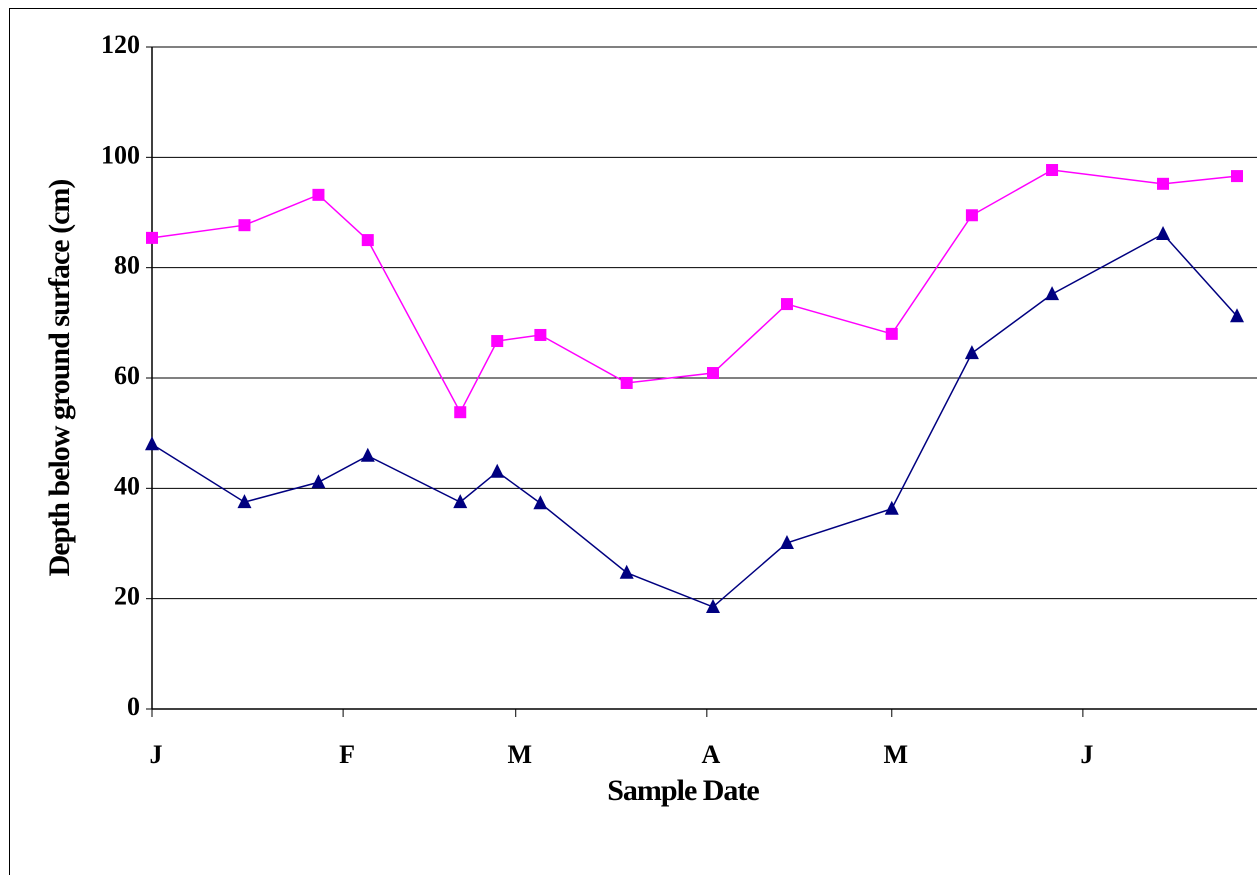 The image size is (1257, 875). I want to click on y-axis-title: Depth below ground surface (cm), so click(59, 378).